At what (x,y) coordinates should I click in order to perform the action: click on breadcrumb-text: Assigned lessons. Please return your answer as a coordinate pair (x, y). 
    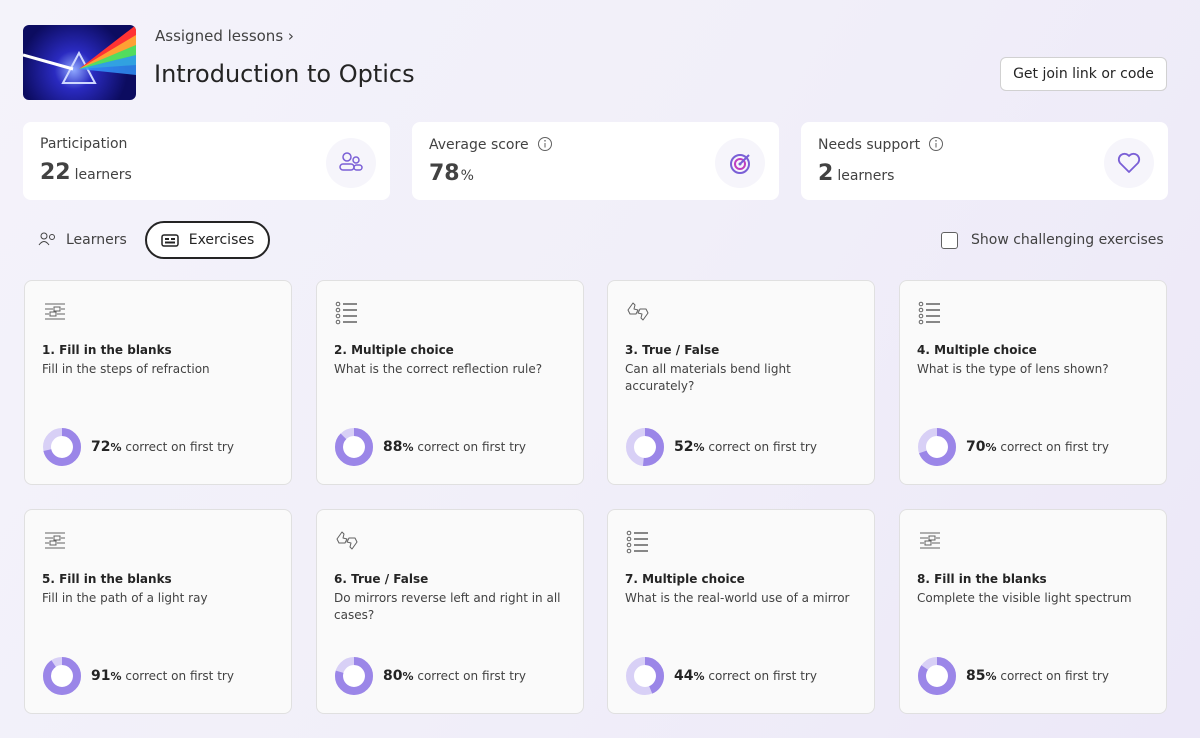
    Looking at the image, I should click on (219, 36).